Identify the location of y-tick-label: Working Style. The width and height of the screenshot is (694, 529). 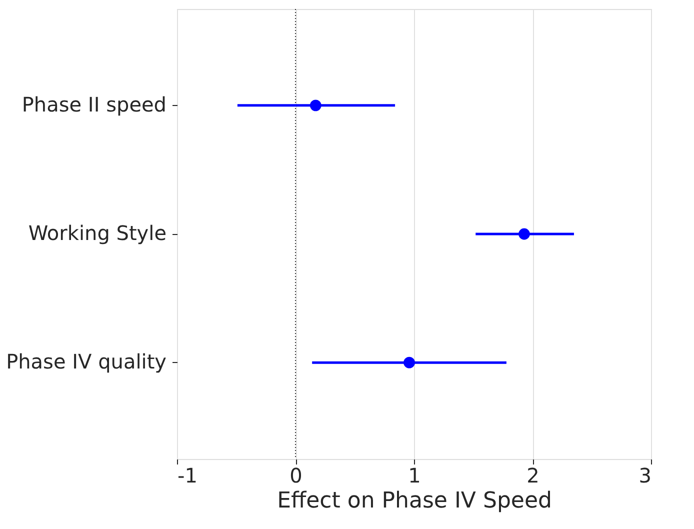
(97, 233).